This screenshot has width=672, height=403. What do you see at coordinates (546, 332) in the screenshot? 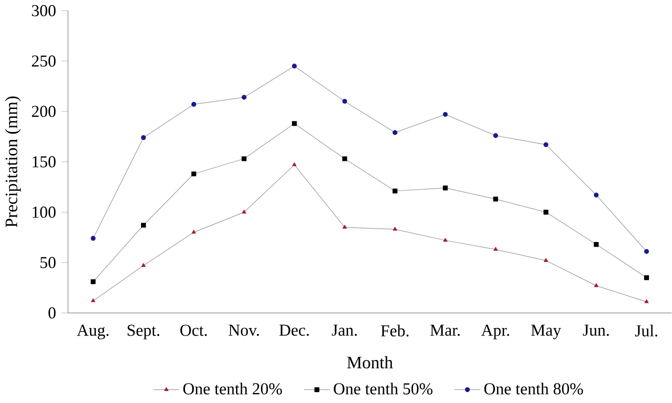
I see `x-tick-label: May` at bounding box center [546, 332].